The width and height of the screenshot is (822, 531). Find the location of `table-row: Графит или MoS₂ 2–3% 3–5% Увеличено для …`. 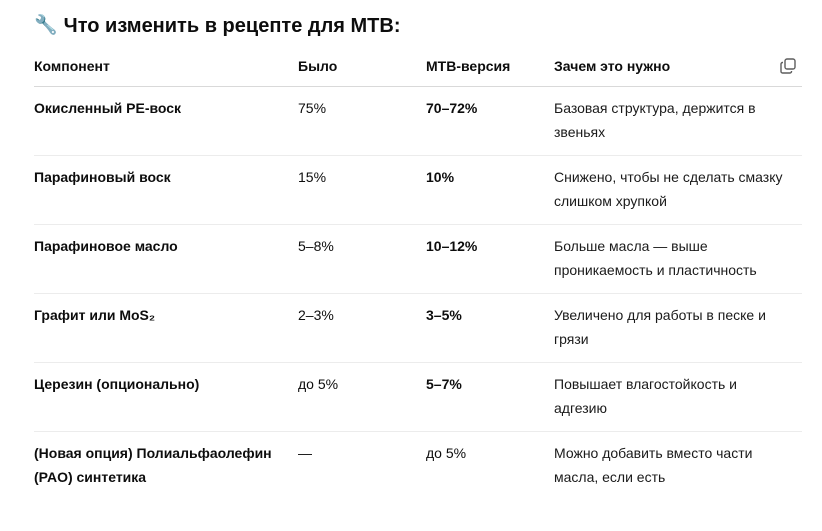

table-row: Графит или MoS₂ 2–3% 3–5% Увеличено для … is located at coordinates (418, 328).